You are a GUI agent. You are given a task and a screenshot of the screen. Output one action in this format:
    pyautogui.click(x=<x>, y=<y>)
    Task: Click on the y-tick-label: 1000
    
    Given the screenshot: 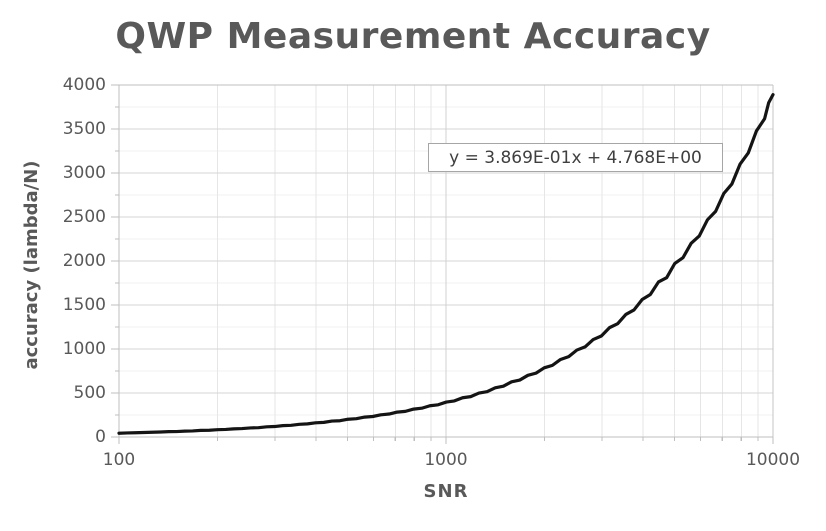 What is the action you would take?
    pyautogui.click(x=84, y=348)
    